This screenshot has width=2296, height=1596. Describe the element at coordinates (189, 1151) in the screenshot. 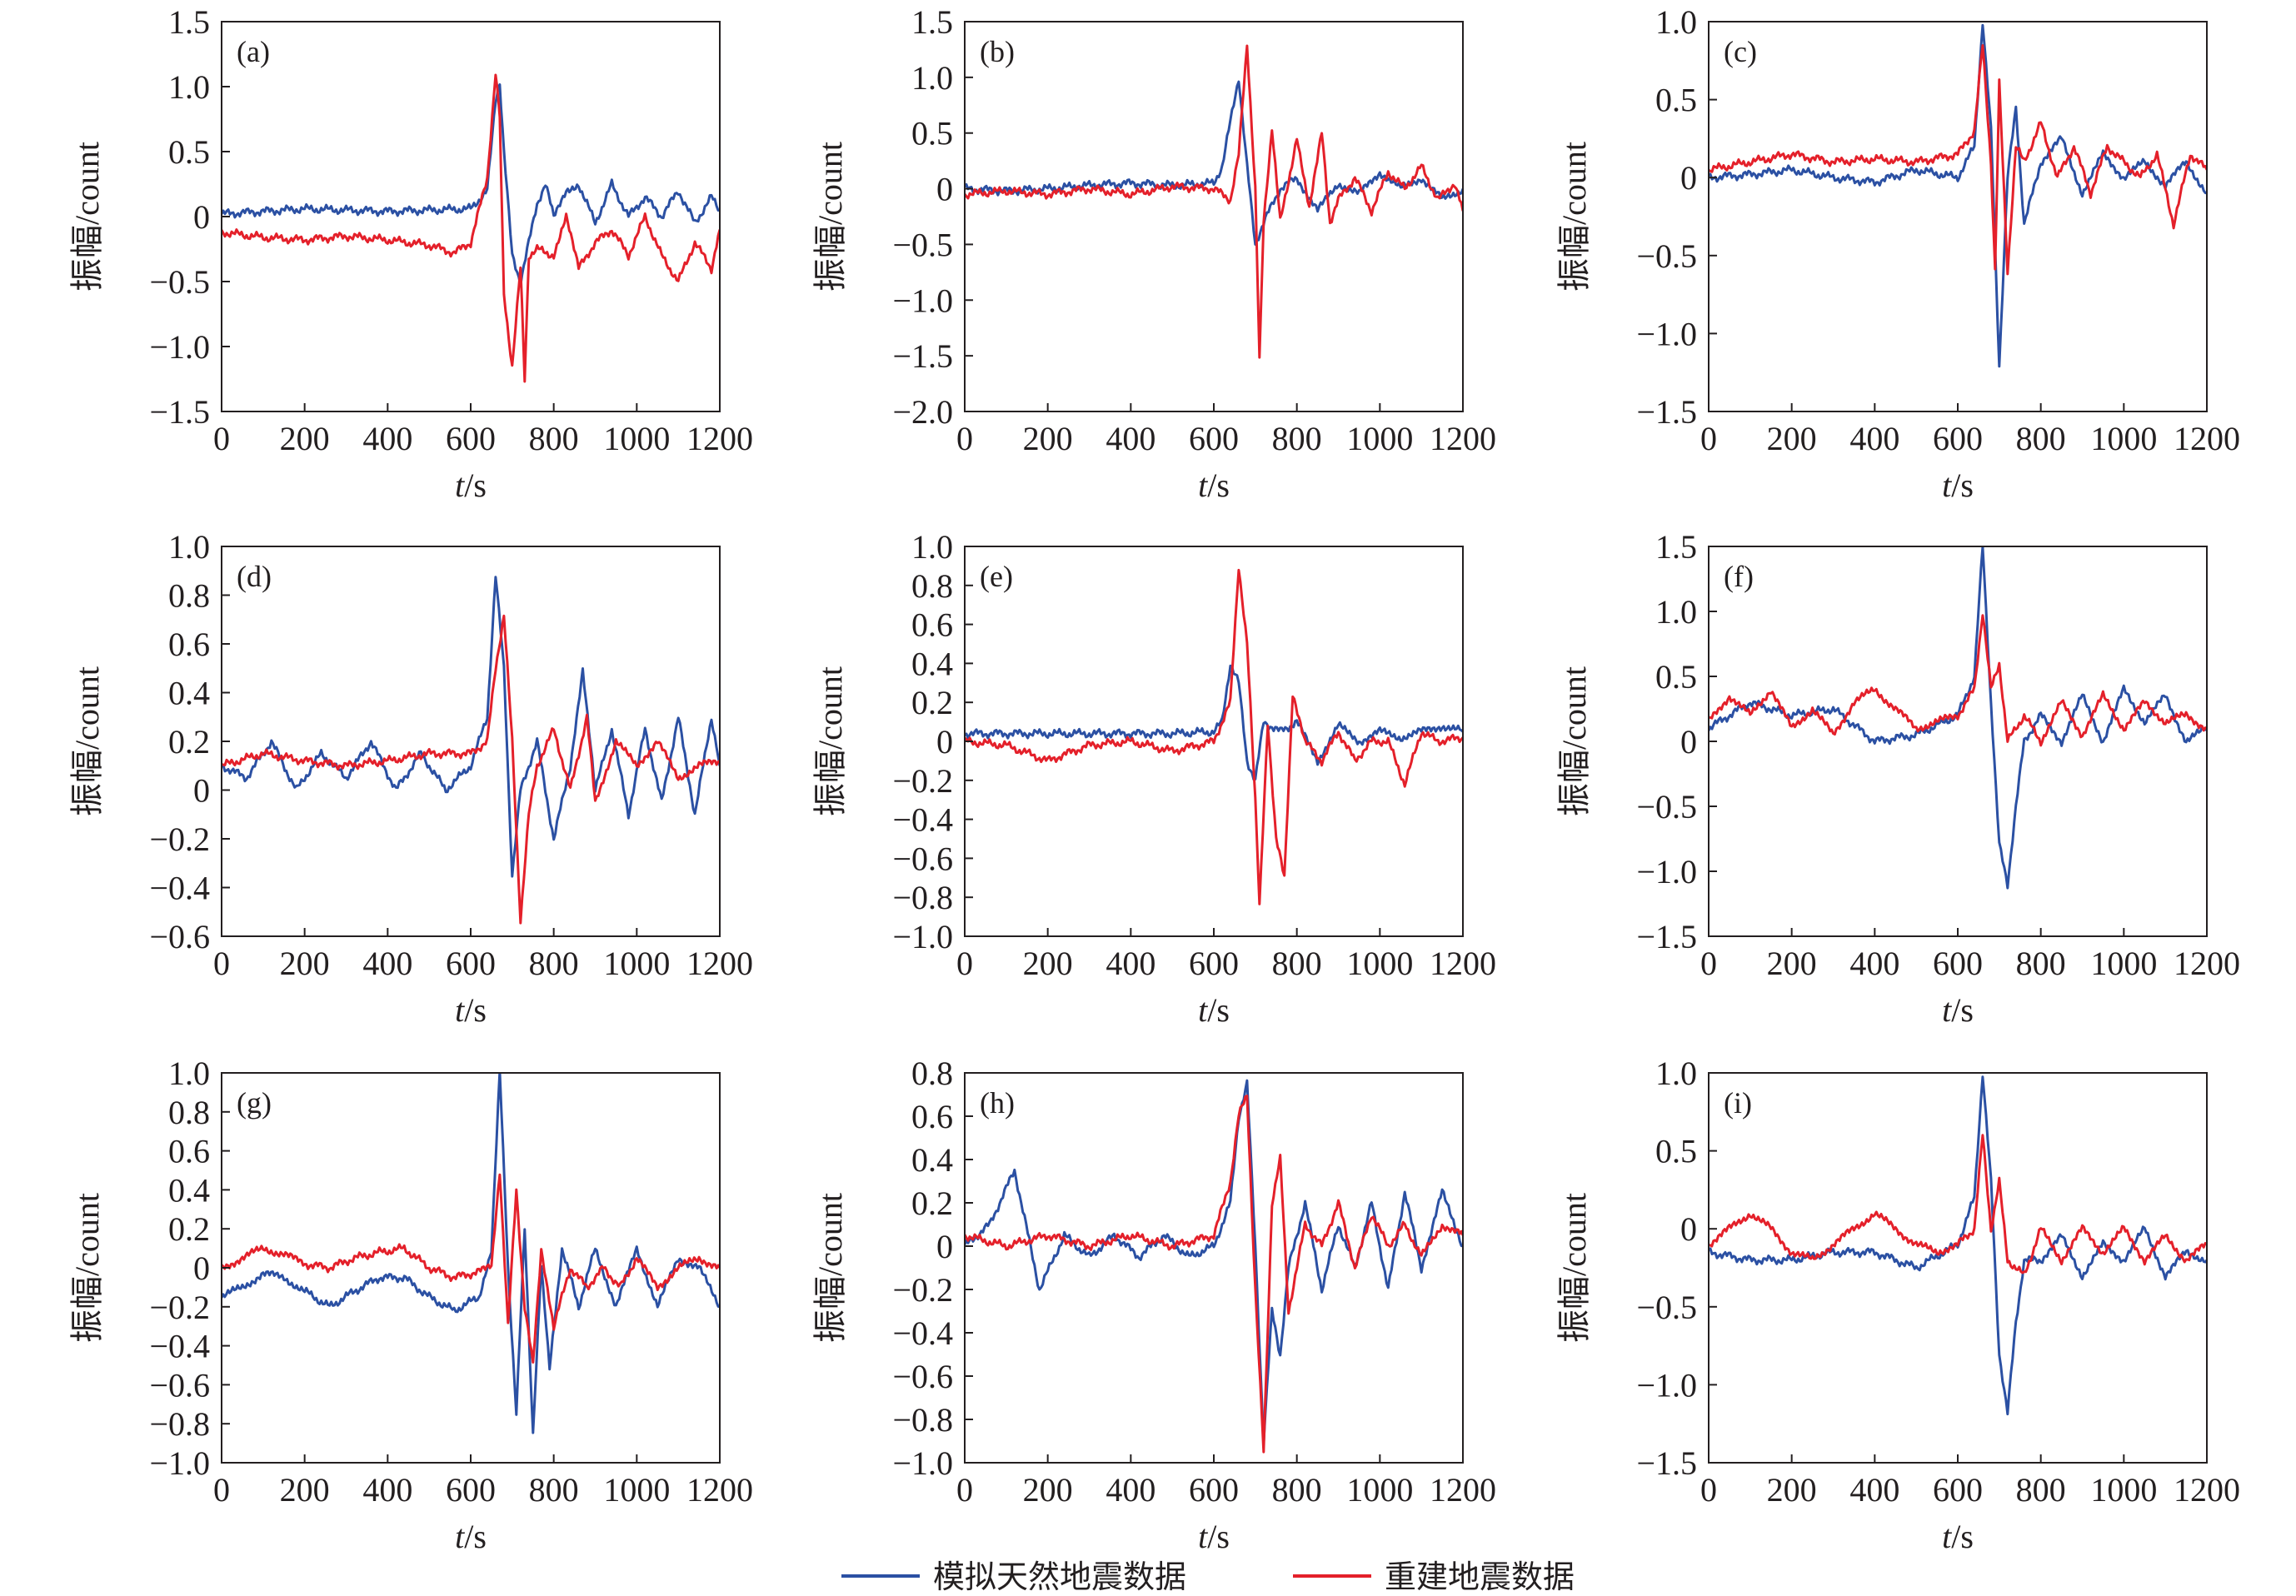

I see `y-tick-label: 0.6` at that location.